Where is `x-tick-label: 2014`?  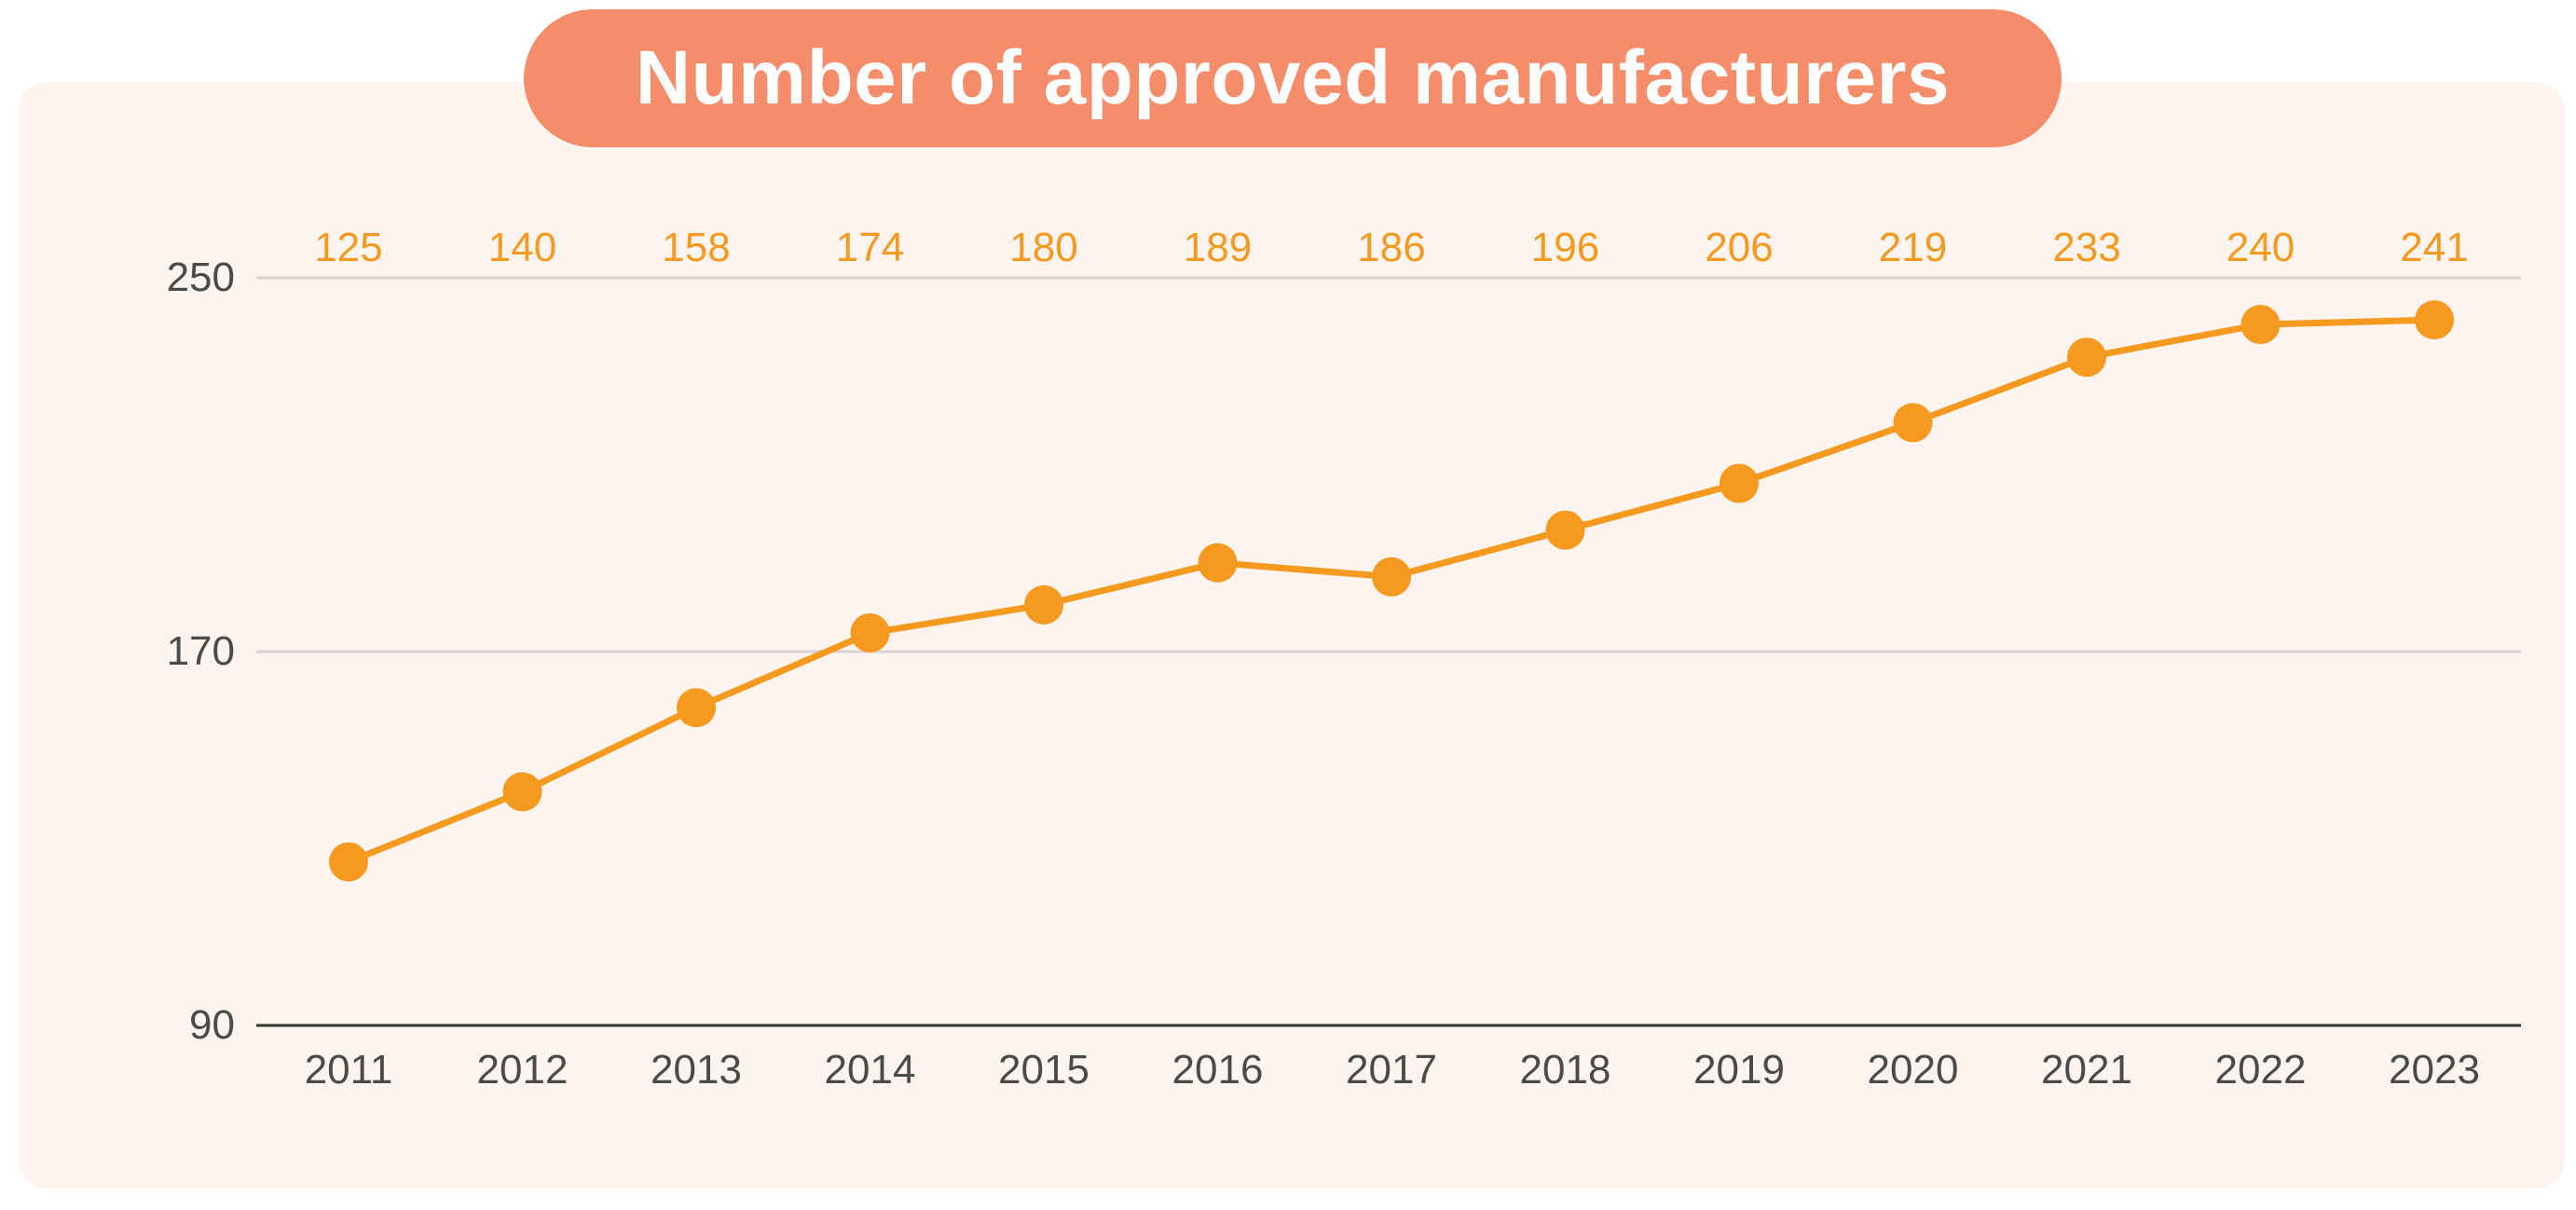
x-tick-label: 2014 is located at coordinates (870, 1070).